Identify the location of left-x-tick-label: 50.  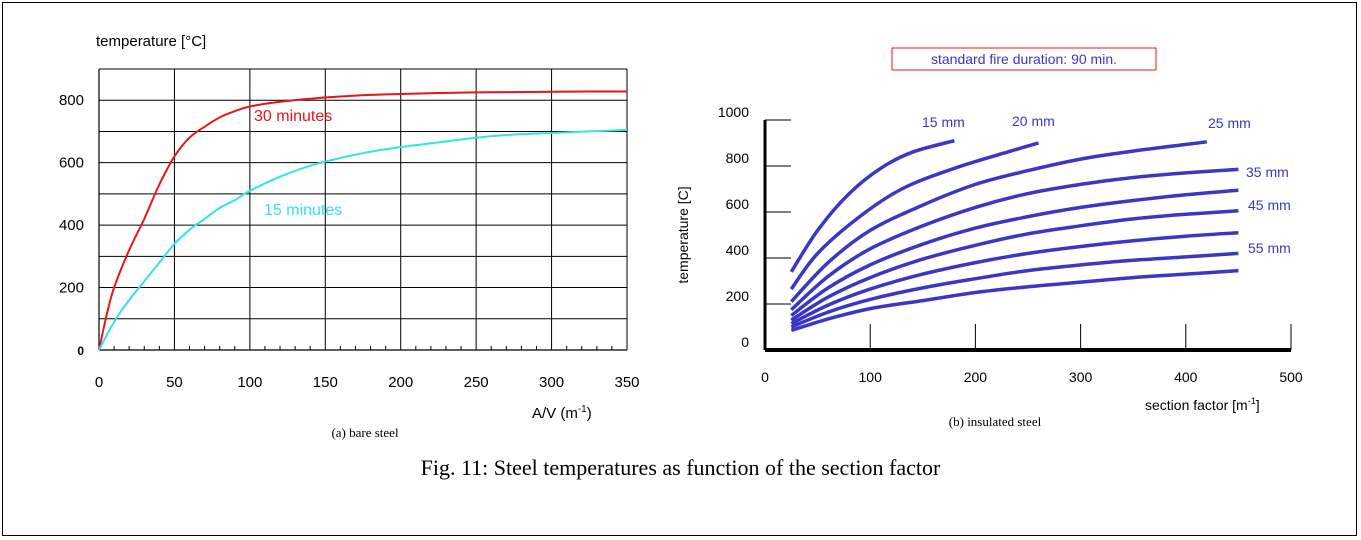
(174, 382).